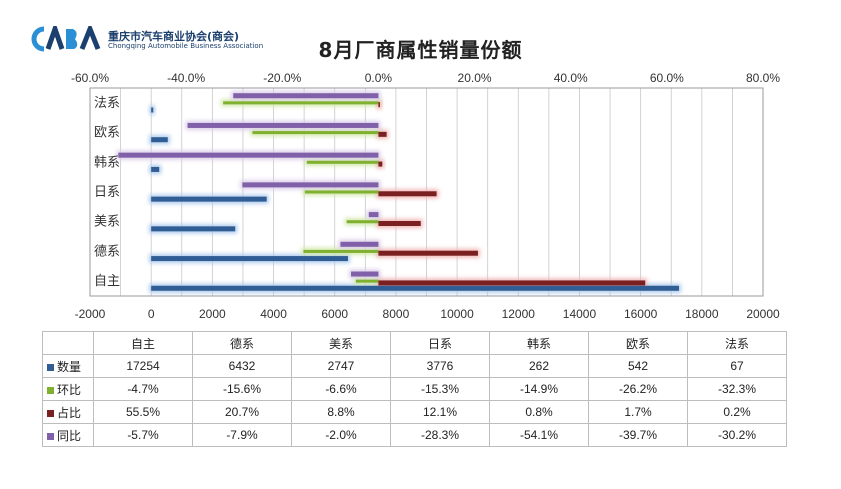 This screenshot has width=841, height=489. What do you see at coordinates (539, 343) in the screenshot?
I see `table-column-header: 韩系` at bounding box center [539, 343].